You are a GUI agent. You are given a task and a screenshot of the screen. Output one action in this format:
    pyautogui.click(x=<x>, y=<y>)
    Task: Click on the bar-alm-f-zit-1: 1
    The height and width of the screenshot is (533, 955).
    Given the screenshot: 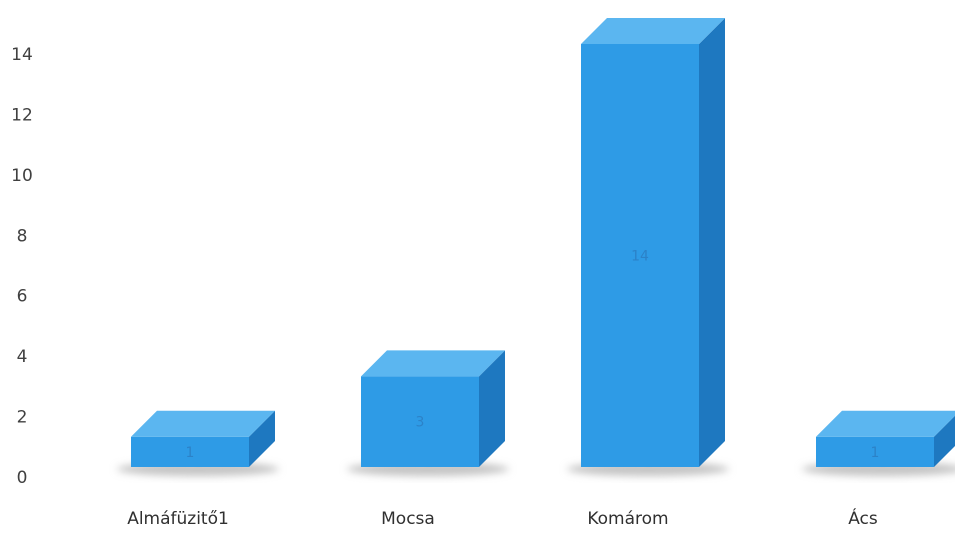 What is the action you would take?
    pyautogui.click(x=198, y=443)
    